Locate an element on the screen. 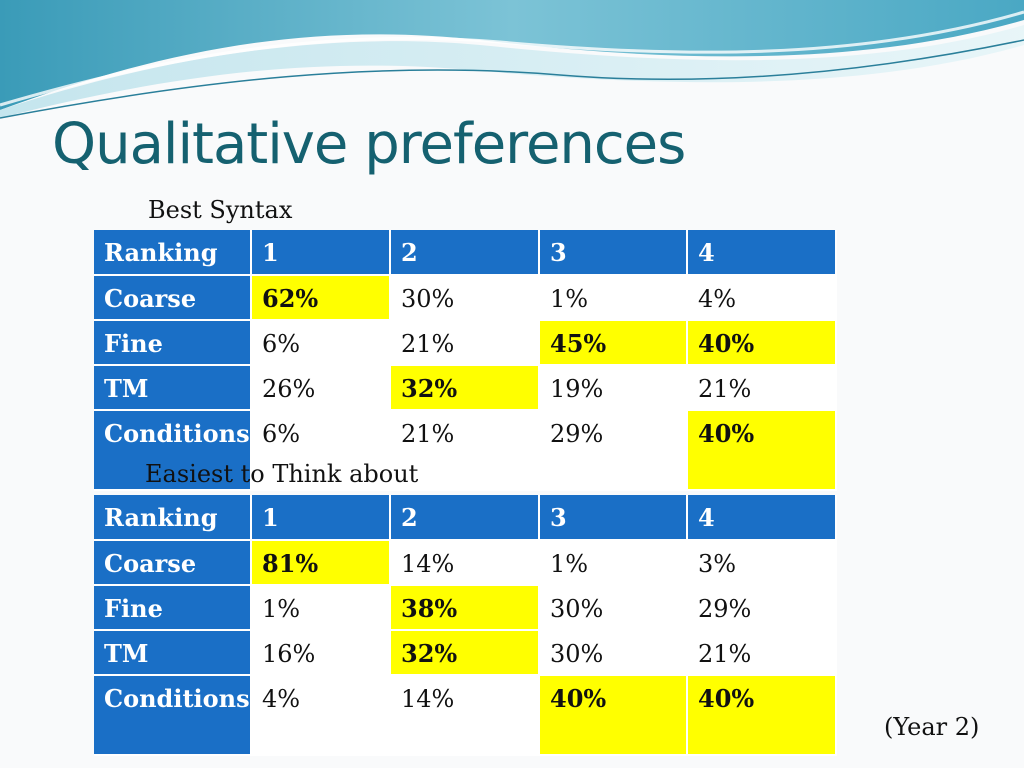 This screenshot has height=768, width=1024. table-cell: 62% is located at coordinates (321, 298).